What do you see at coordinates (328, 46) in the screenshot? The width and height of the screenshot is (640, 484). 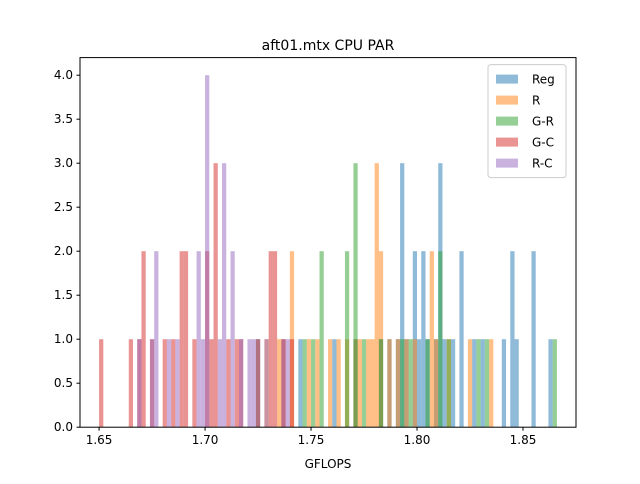 I see `chart-title: aft01.mtx CPU PAR` at bounding box center [328, 46].